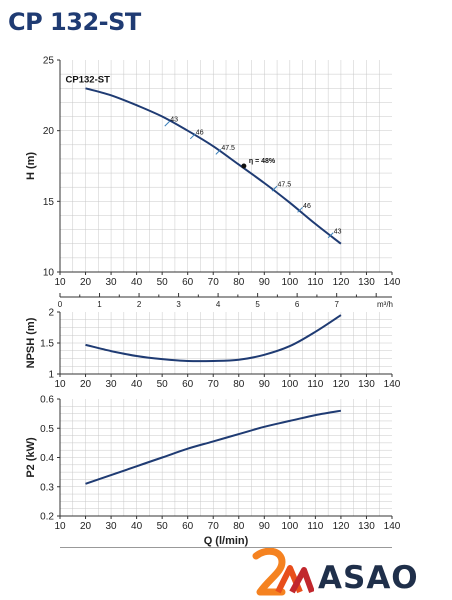 The height and width of the screenshot is (600, 452). What do you see at coordinates (49, 61) in the screenshot?
I see `y-tick-label: 25` at bounding box center [49, 61].